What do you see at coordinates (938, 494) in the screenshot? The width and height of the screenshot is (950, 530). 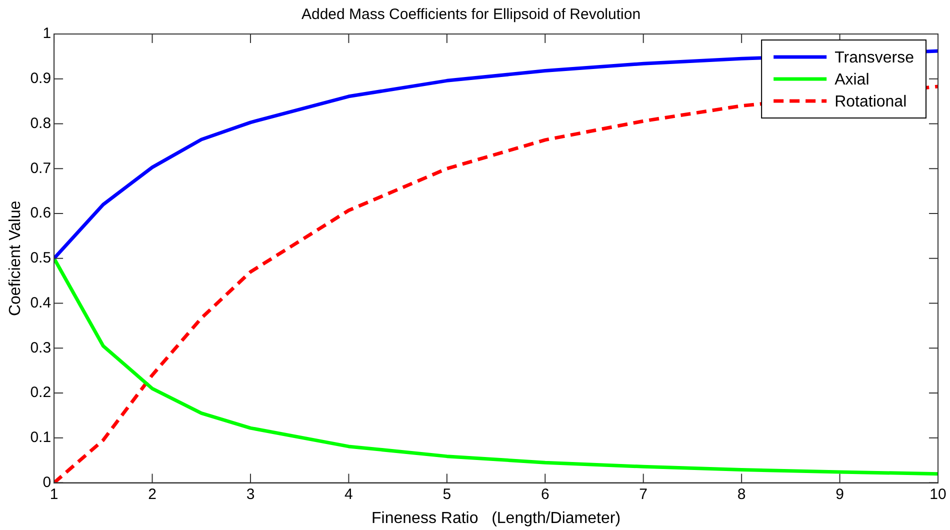 I see `x-tick-label: 10` at bounding box center [938, 494].